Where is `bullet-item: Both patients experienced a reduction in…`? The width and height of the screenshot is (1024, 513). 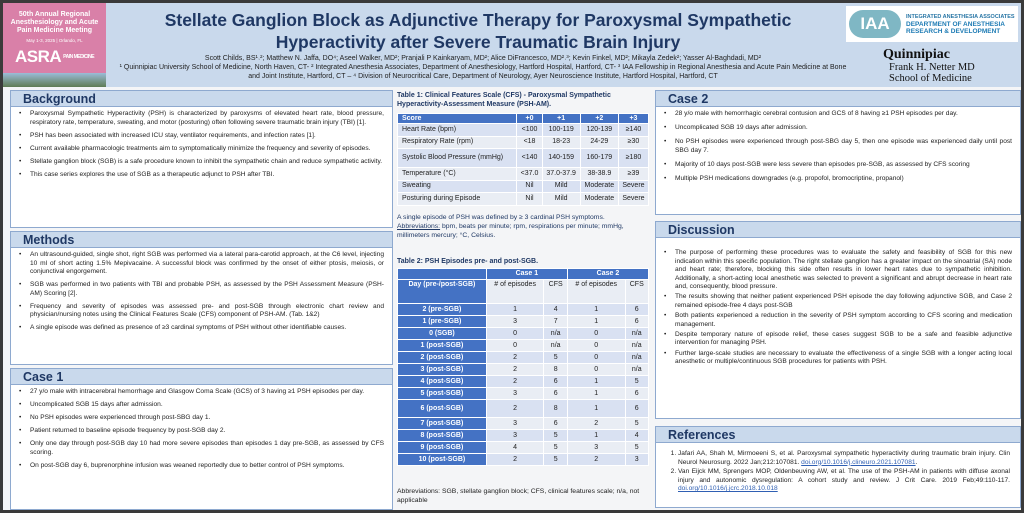
bullet-item: Both patients experienced a reduction in… is located at coordinates (838, 320).